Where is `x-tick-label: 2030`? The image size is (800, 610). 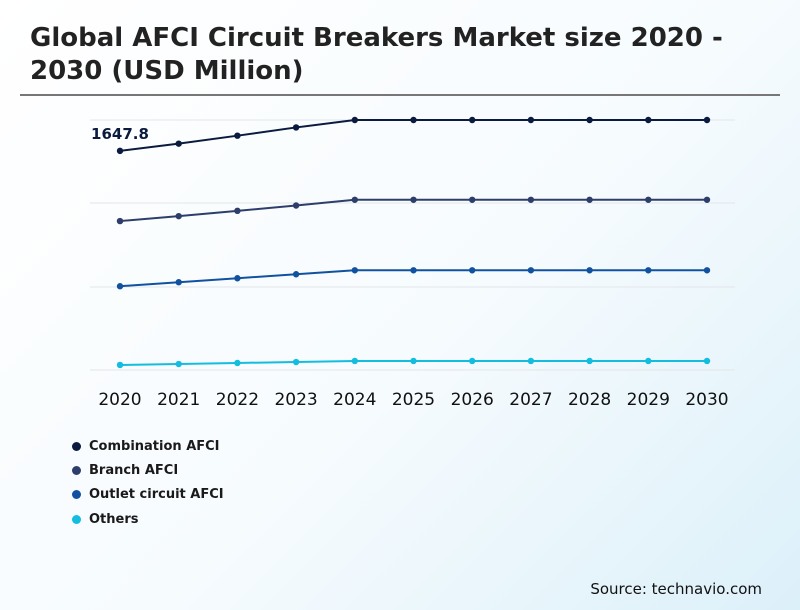 x-tick-label: 2030 is located at coordinates (706, 400).